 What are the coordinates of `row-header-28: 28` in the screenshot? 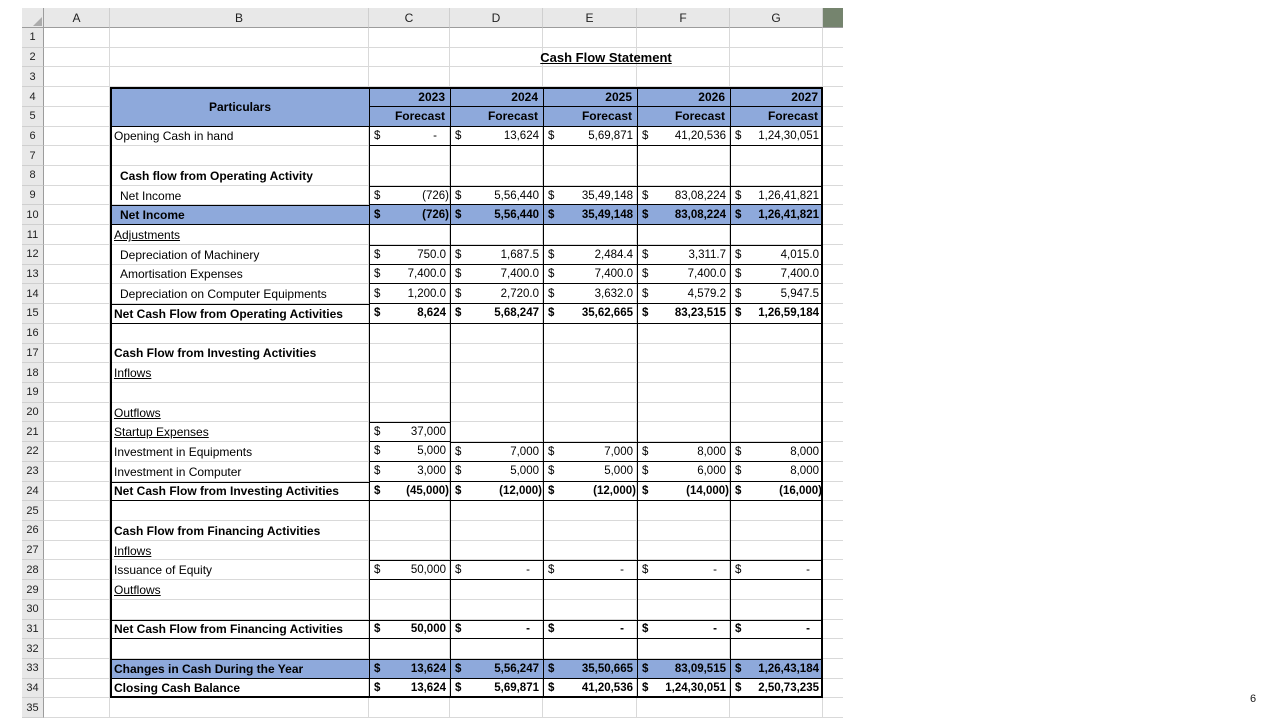 It's located at (33, 570).